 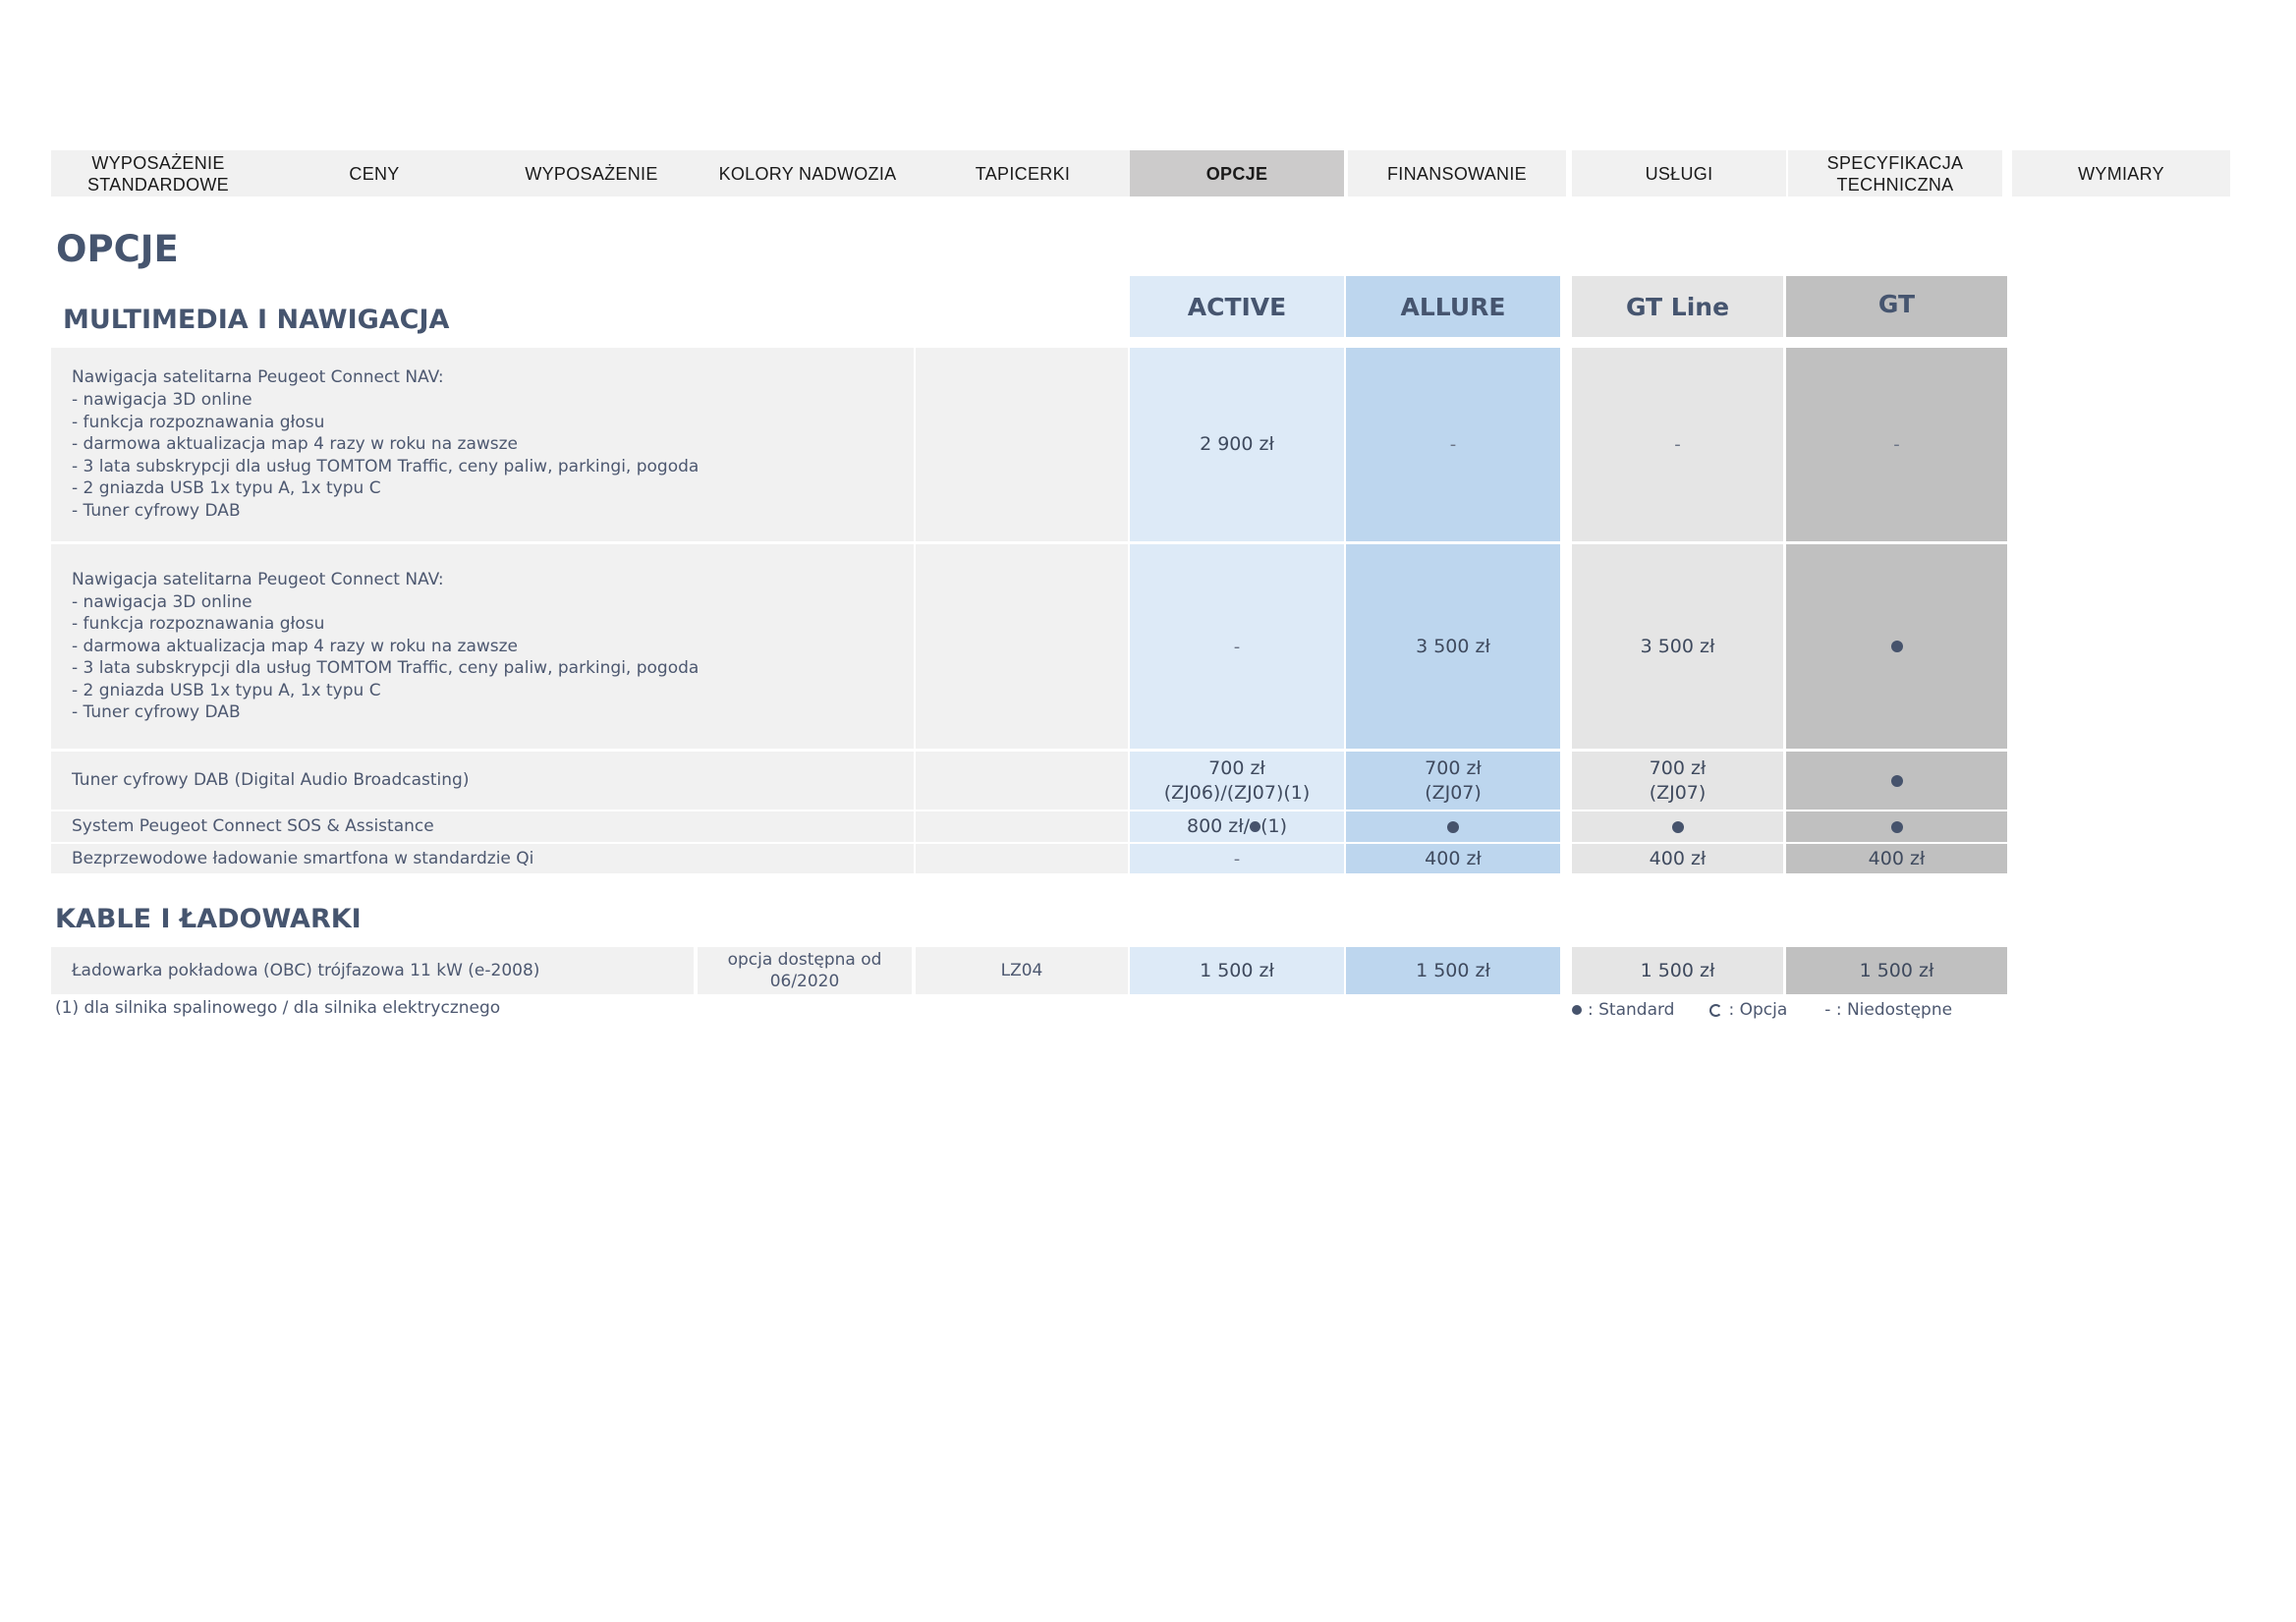 I want to click on price-gt: 400 zł, so click(x=1896, y=858).